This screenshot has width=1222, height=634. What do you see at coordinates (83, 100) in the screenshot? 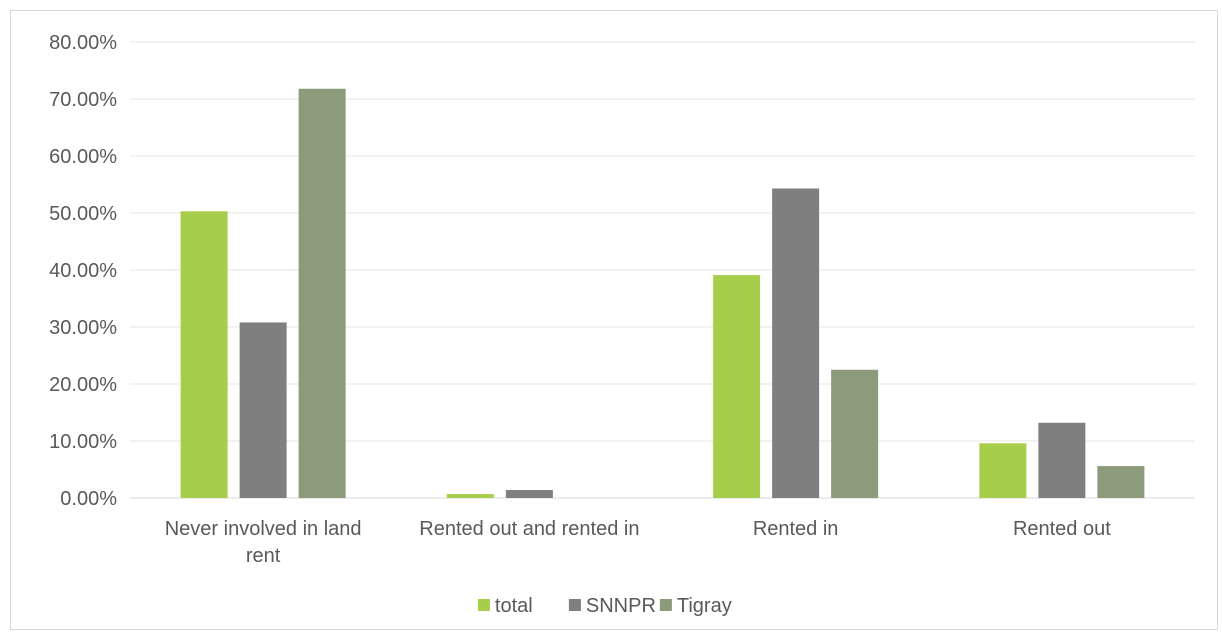
I see `y-tick-label: 70.00%` at bounding box center [83, 100].